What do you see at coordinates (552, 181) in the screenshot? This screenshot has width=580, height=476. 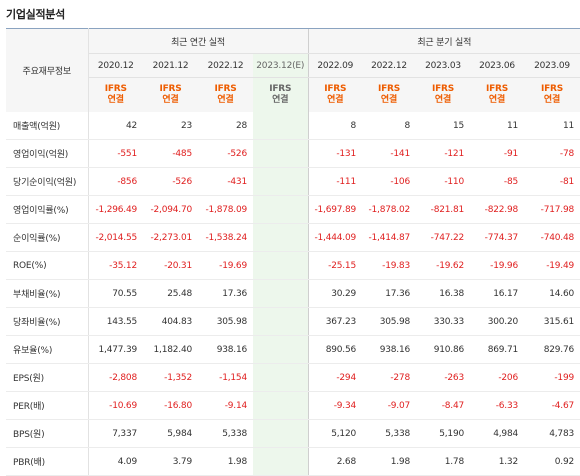 I see `table-cell: -81` at bounding box center [552, 181].